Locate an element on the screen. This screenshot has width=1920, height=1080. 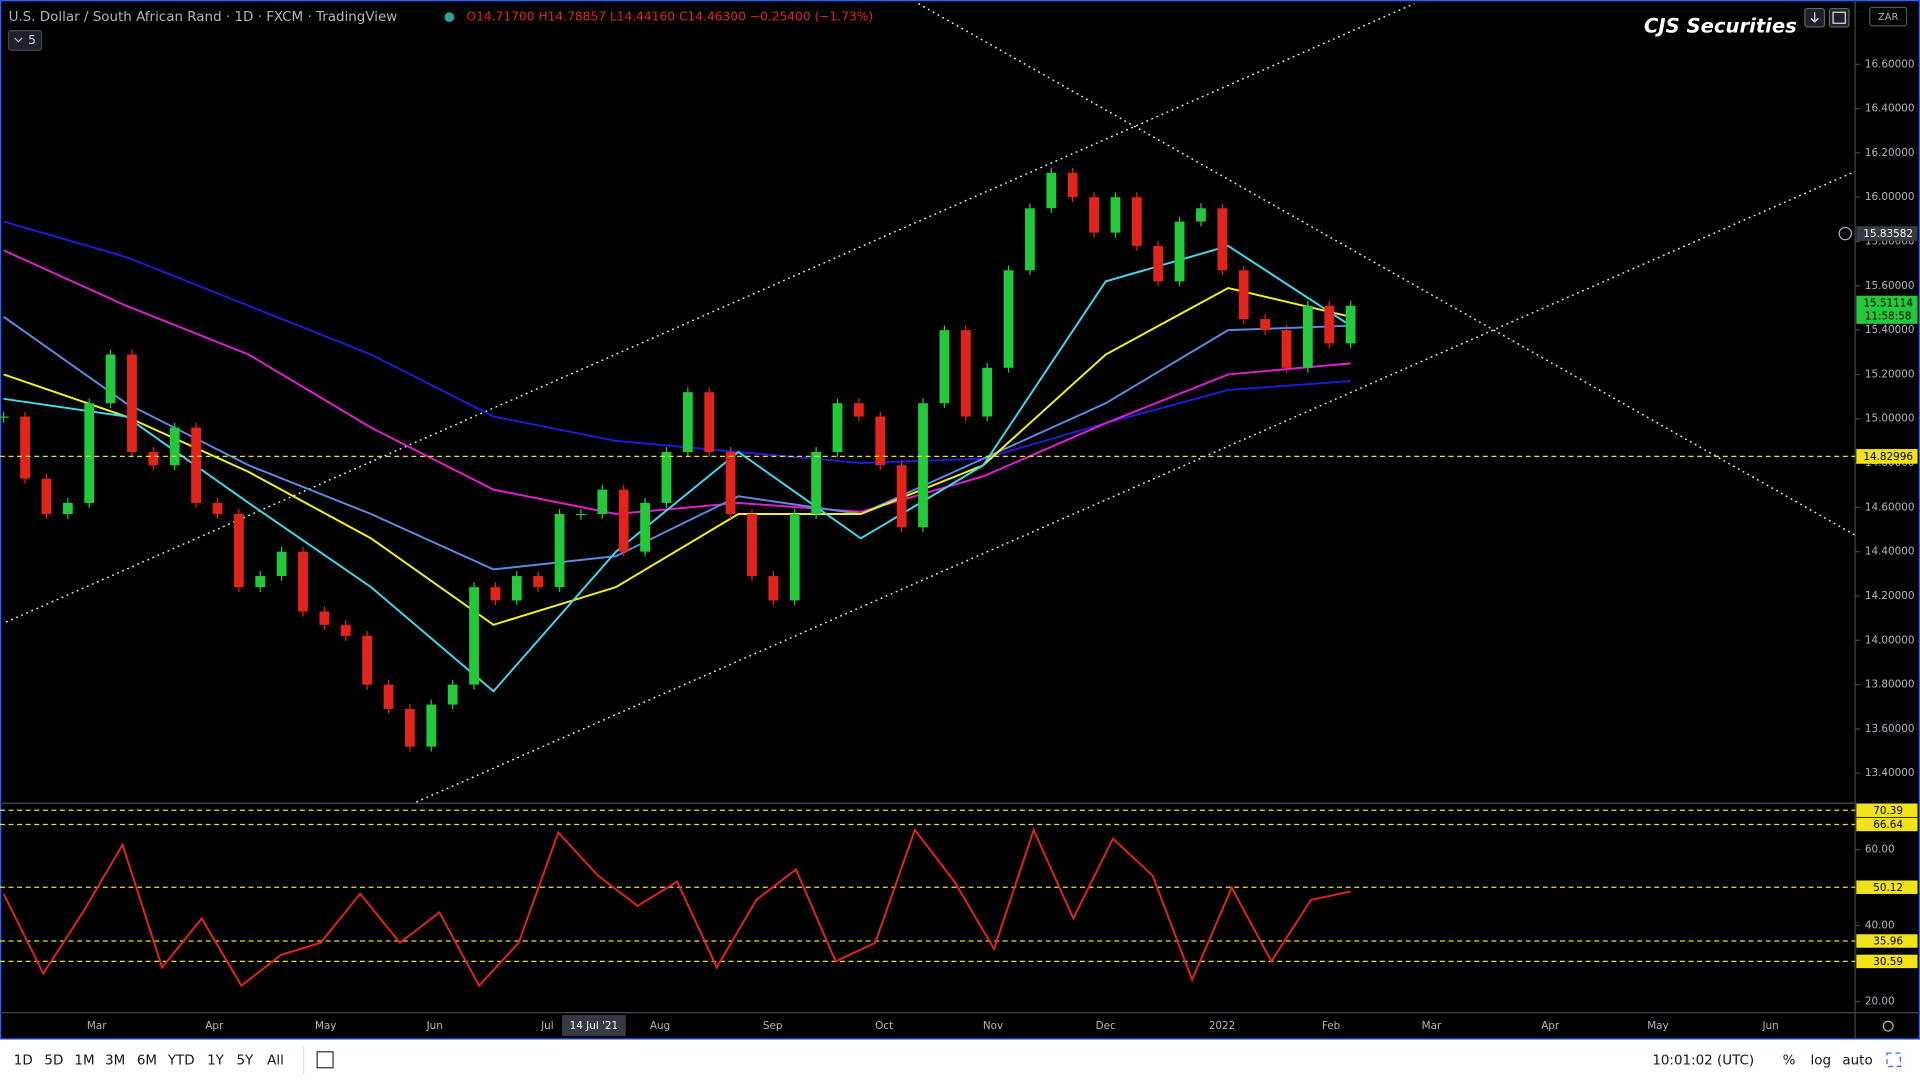
fullscreen-icon is located at coordinates (1894, 1060).